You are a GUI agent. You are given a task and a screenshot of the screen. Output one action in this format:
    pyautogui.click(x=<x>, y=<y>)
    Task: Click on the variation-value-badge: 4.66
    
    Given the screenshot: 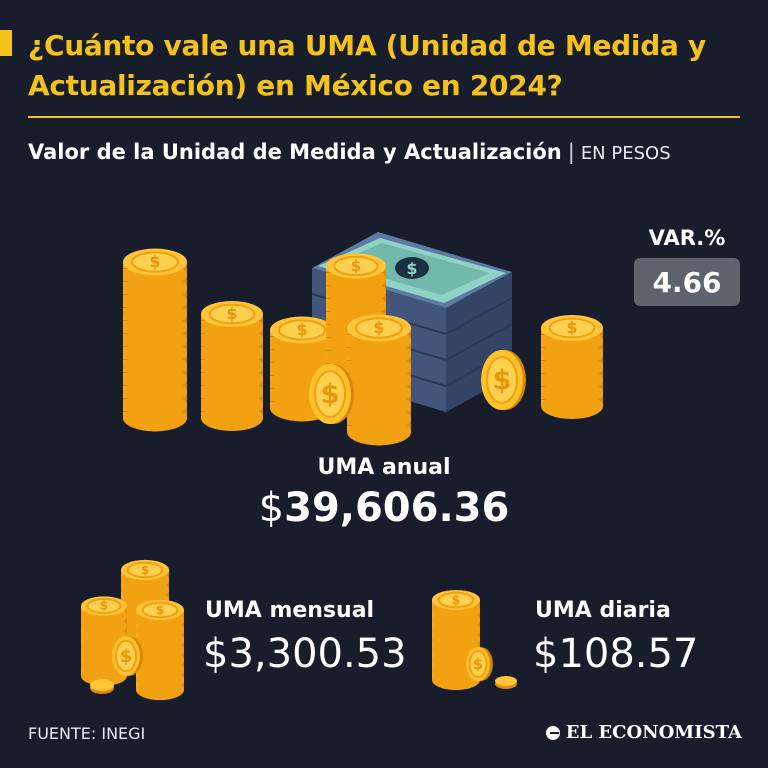 What is the action you would take?
    pyautogui.click(x=687, y=282)
    